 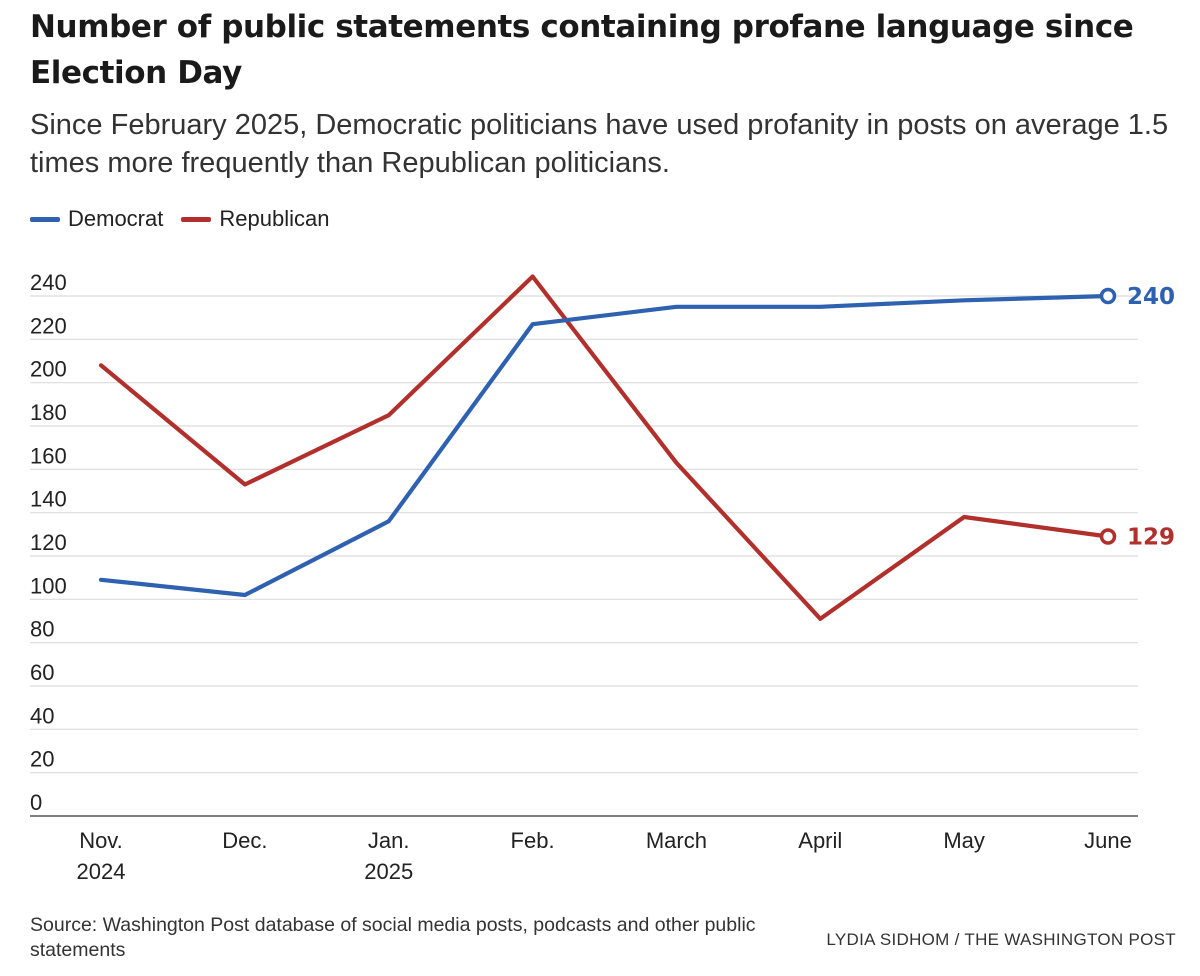 I want to click on x-tick-line: 2025, so click(x=388, y=871).